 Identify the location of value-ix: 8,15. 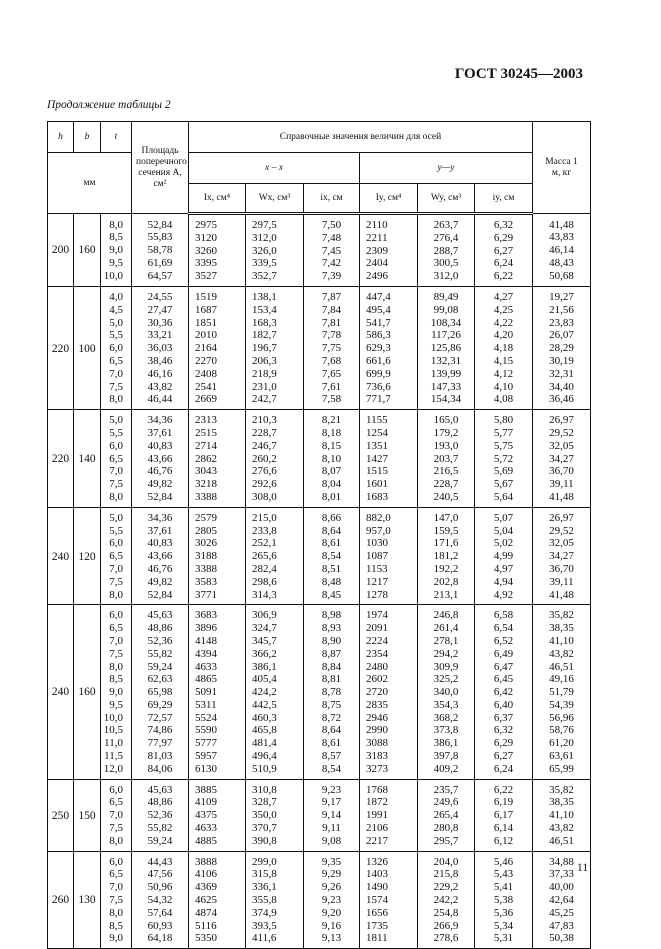
(331, 445).